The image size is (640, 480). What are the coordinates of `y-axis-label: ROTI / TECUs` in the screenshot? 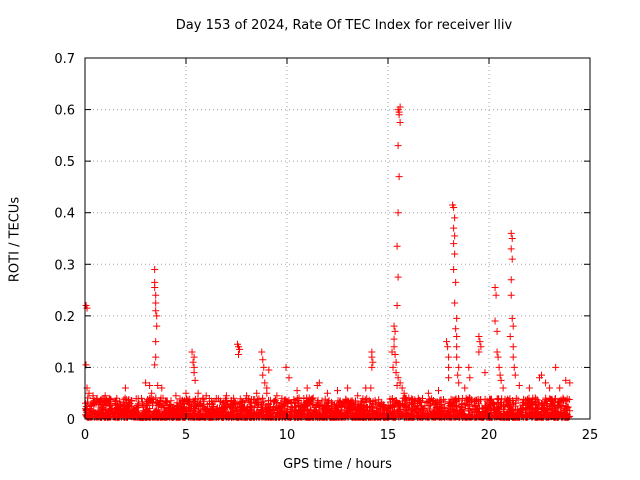 It's located at (15, 239).